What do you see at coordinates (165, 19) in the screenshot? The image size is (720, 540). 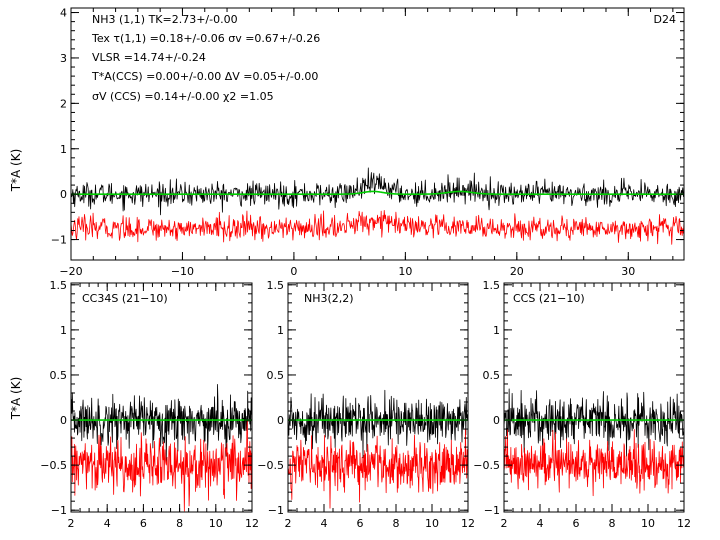 I see `fit-line-1: NH3 (1,1) TK=2.73+/-0.00` at bounding box center [165, 19].